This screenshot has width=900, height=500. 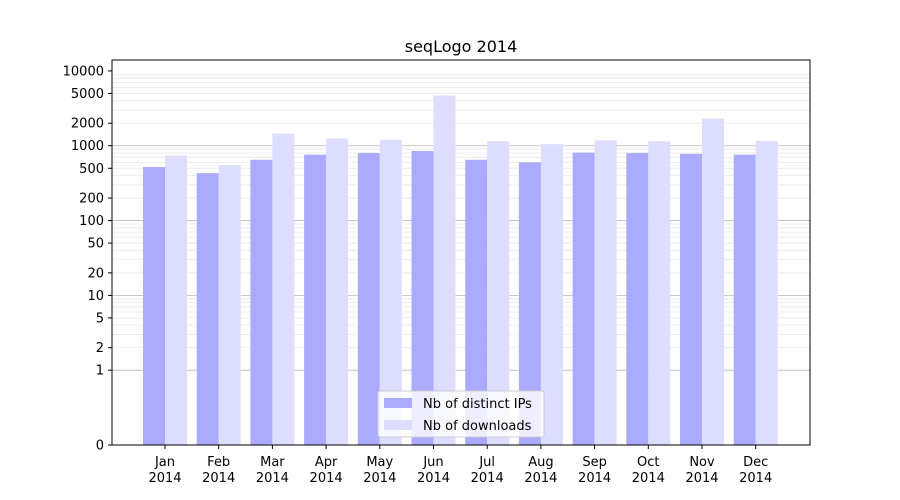 What do you see at coordinates (477, 404) in the screenshot?
I see `legend-label-ips: Nb of distinct IPs` at bounding box center [477, 404].